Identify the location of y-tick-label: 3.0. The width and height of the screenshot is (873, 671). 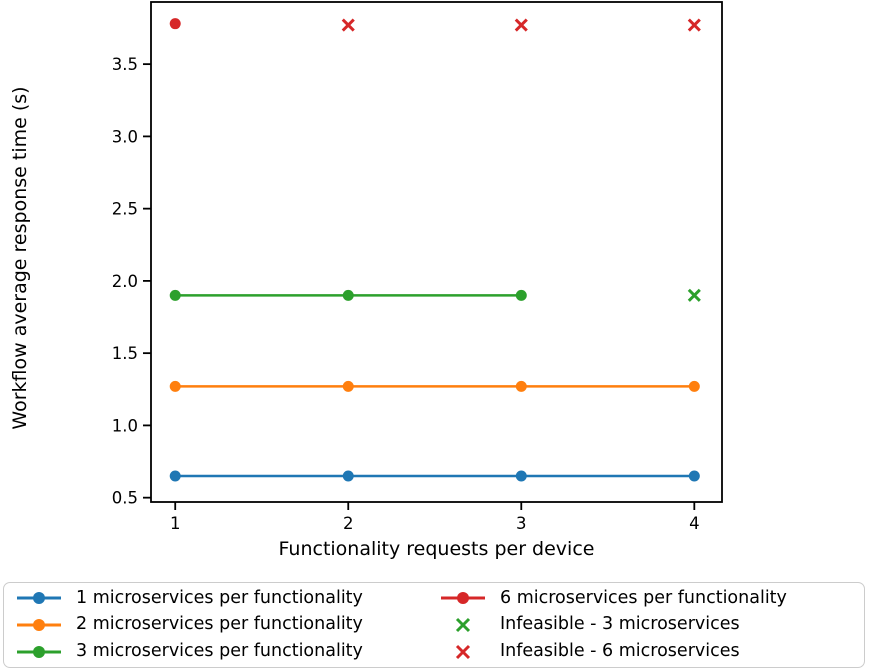
(125, 136).